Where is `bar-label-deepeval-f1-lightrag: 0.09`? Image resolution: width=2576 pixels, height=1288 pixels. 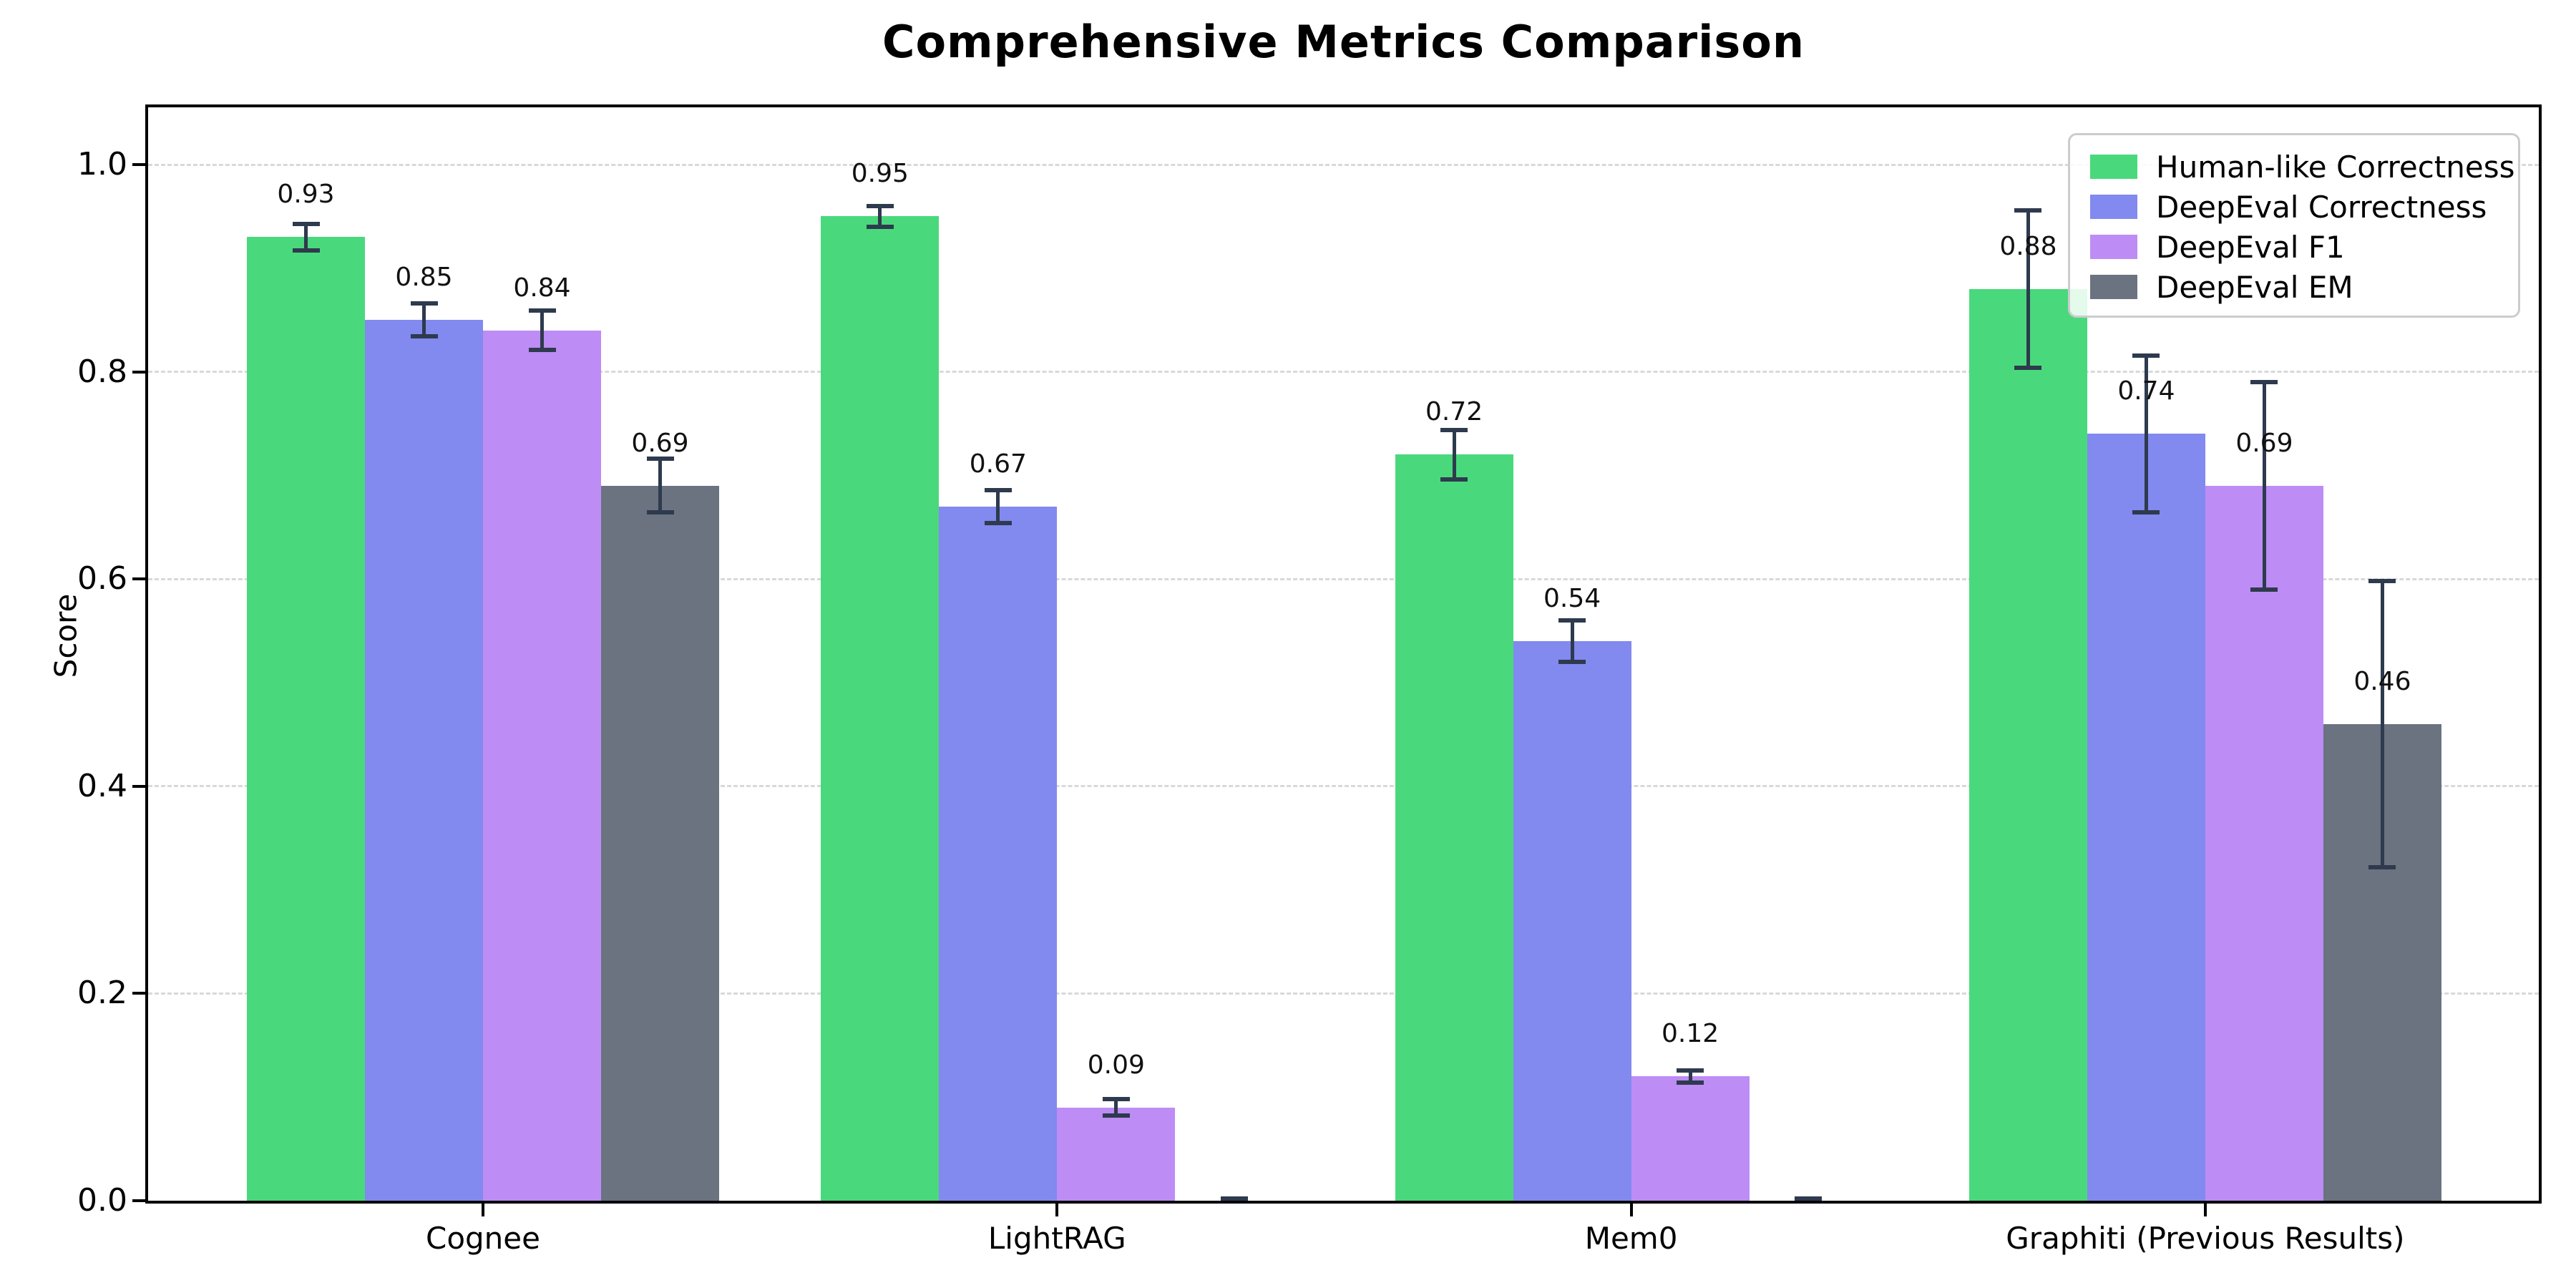 bar-label-deepeval-f1-lightrag: 0.09 is located at coordinates (1116, 1065).